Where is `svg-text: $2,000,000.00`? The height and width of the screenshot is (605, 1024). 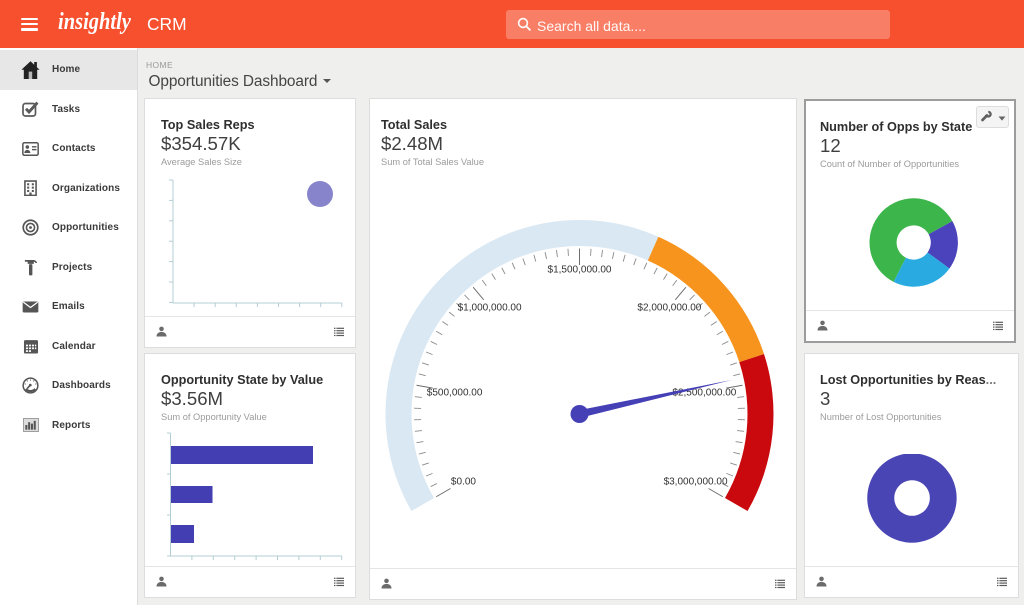 svg-text: $2,000,000.00 is located at coordinates (669, 307).